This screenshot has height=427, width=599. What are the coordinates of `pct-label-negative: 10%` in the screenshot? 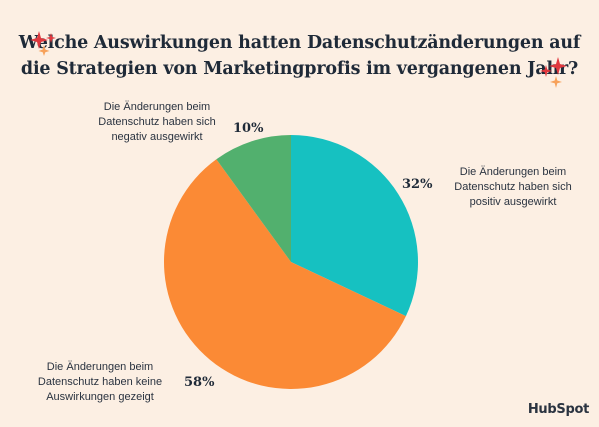 It's located at (248, 128).